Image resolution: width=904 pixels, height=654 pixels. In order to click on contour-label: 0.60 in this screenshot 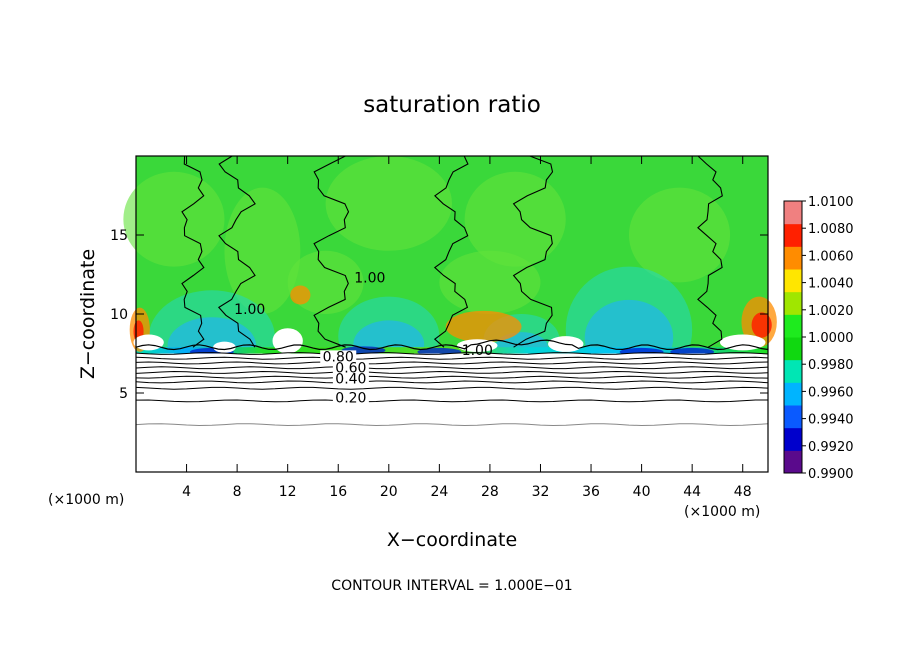, I will do `click(350, 368)`.